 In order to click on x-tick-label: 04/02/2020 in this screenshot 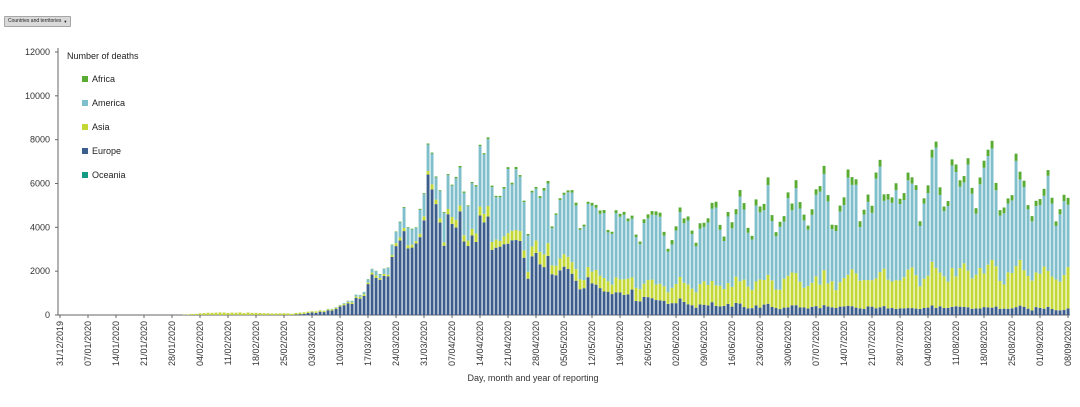, I will do `click(200, 343)`.